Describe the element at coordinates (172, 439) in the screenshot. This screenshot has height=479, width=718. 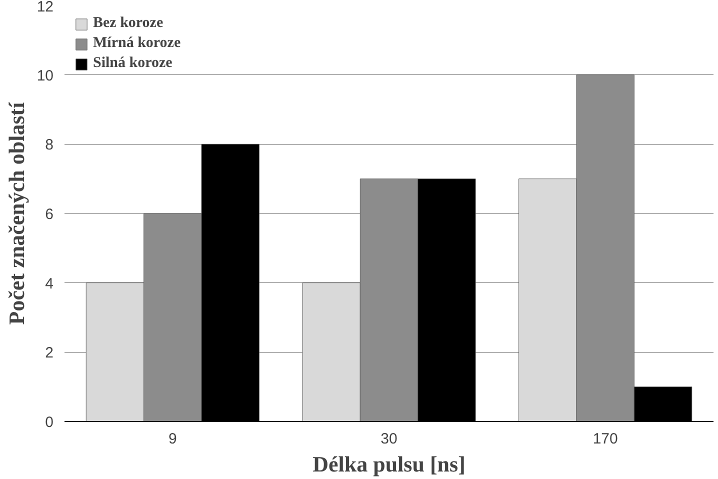
I see `x-tick-label: 9` at that location.